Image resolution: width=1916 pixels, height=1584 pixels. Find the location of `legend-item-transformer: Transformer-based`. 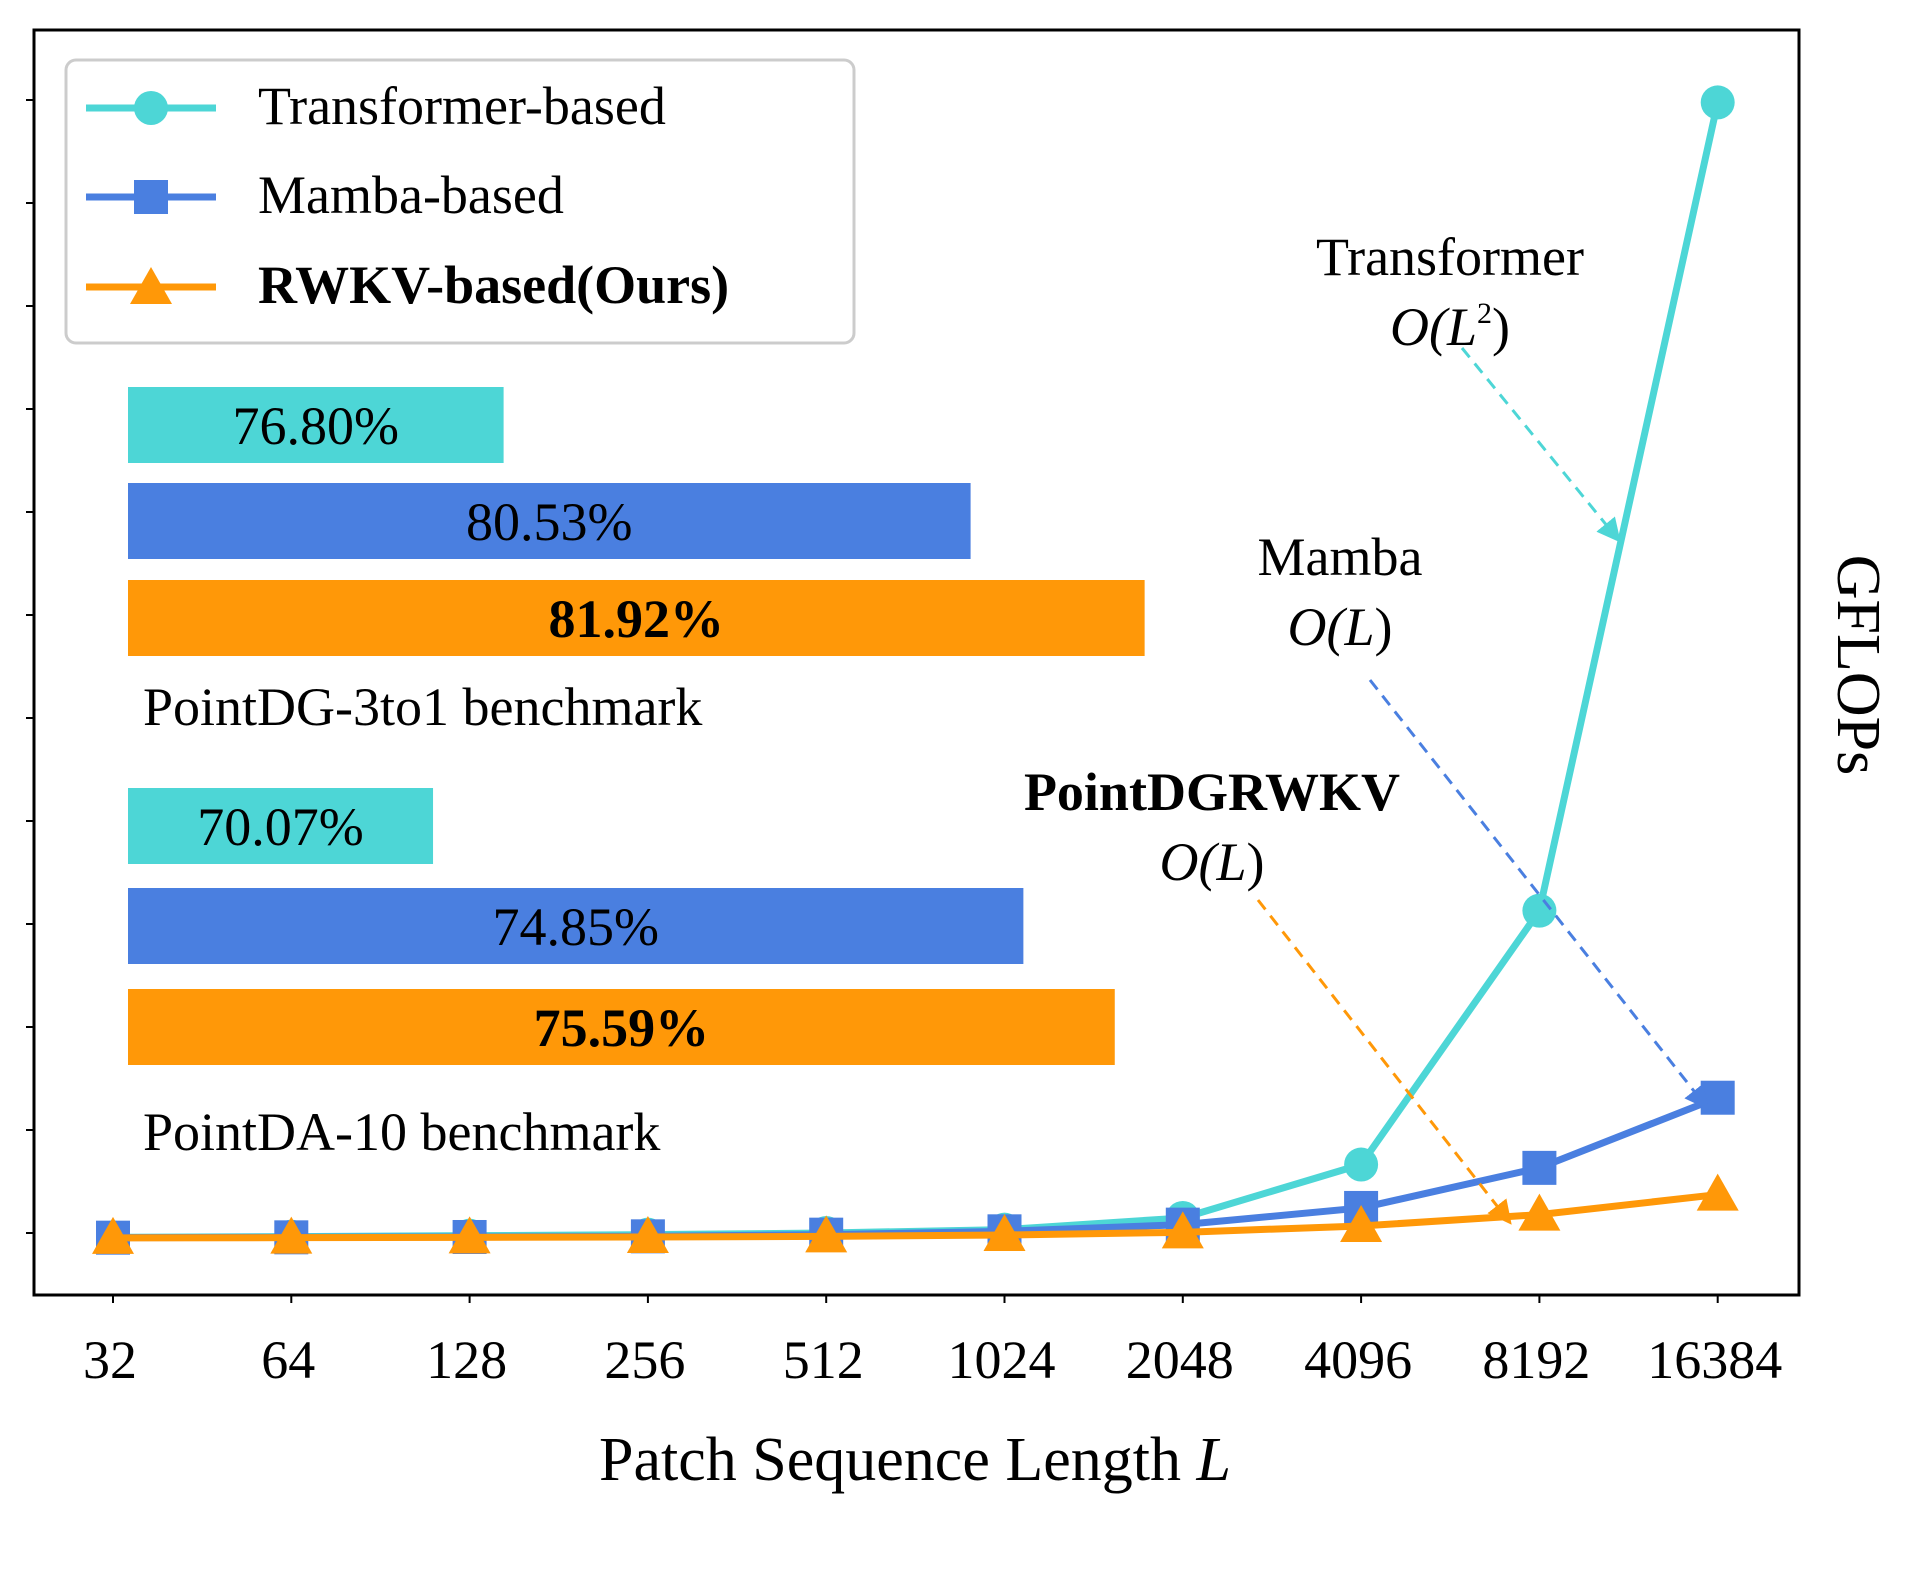

legend-item-transformer: Transformer-based is located at coordinates (376, 106).